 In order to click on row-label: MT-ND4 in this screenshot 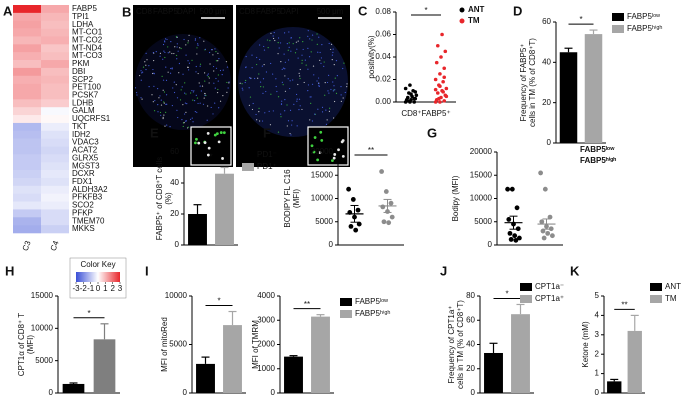, I will do `click(87, 47)`.